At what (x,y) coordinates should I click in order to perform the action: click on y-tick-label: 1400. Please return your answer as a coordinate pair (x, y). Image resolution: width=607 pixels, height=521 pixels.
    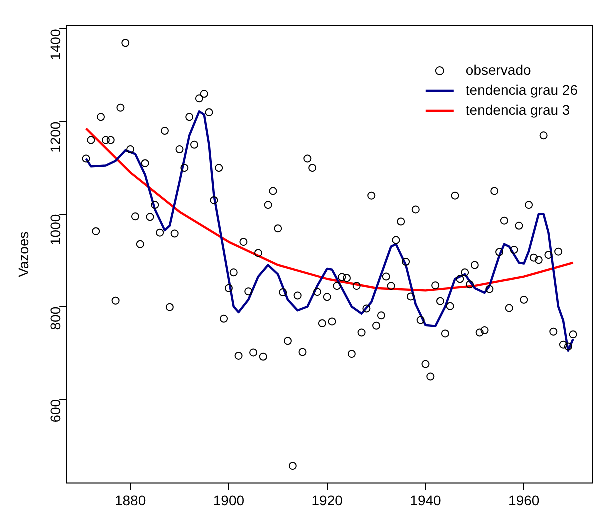
    Looking at the image, I should click on (55, 44).